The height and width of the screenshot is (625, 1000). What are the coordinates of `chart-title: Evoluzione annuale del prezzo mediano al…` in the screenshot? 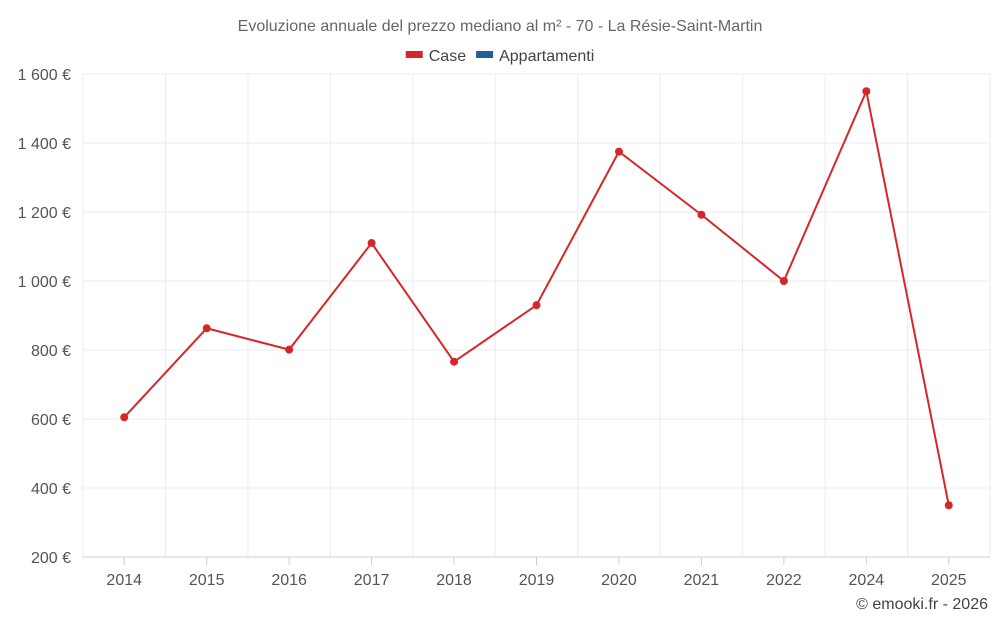 It's located at (500, 26).